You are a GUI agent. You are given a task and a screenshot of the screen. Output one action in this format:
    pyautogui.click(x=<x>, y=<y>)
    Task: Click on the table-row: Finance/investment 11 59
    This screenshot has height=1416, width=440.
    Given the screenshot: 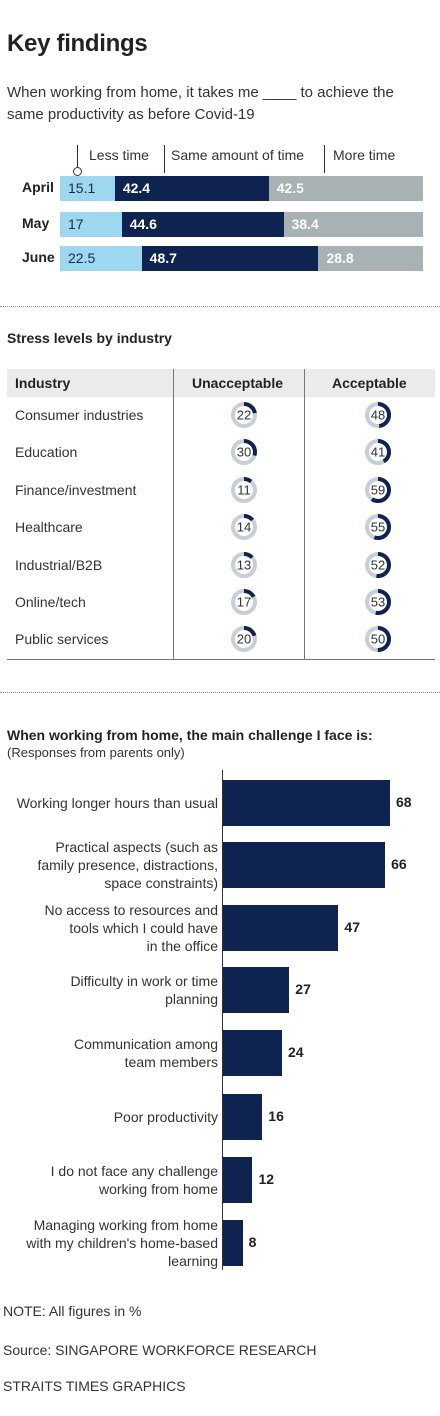 What is the action you would take?
    pyautogui.click(x=221, y=490)
    